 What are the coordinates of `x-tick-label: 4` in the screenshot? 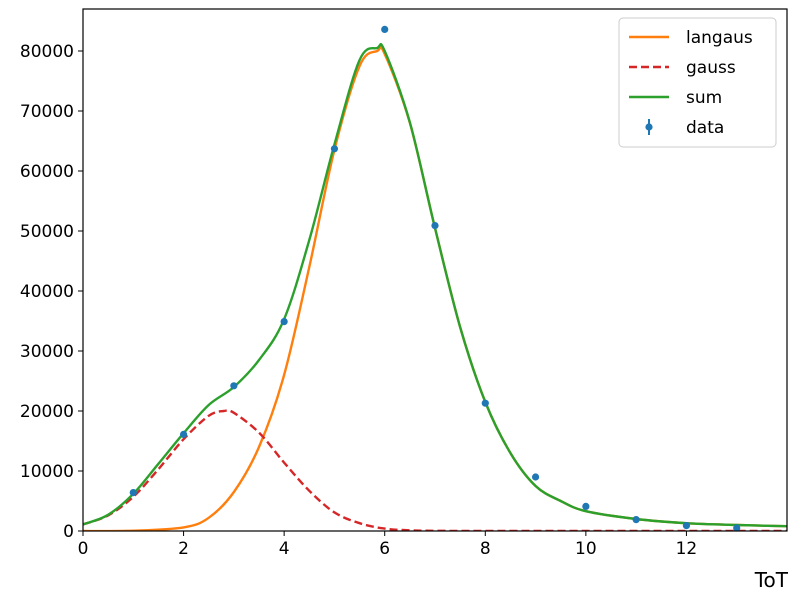 It's located at (284, 549).